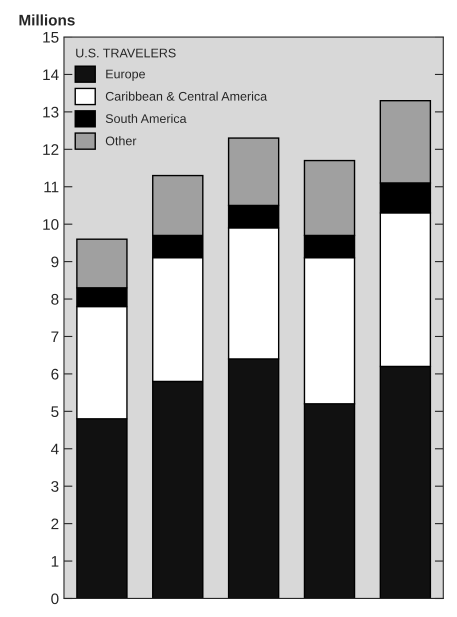 The height and width of the screenshot is (617, 457). I want to click on y-tick-label: 15, so click(50, 37).